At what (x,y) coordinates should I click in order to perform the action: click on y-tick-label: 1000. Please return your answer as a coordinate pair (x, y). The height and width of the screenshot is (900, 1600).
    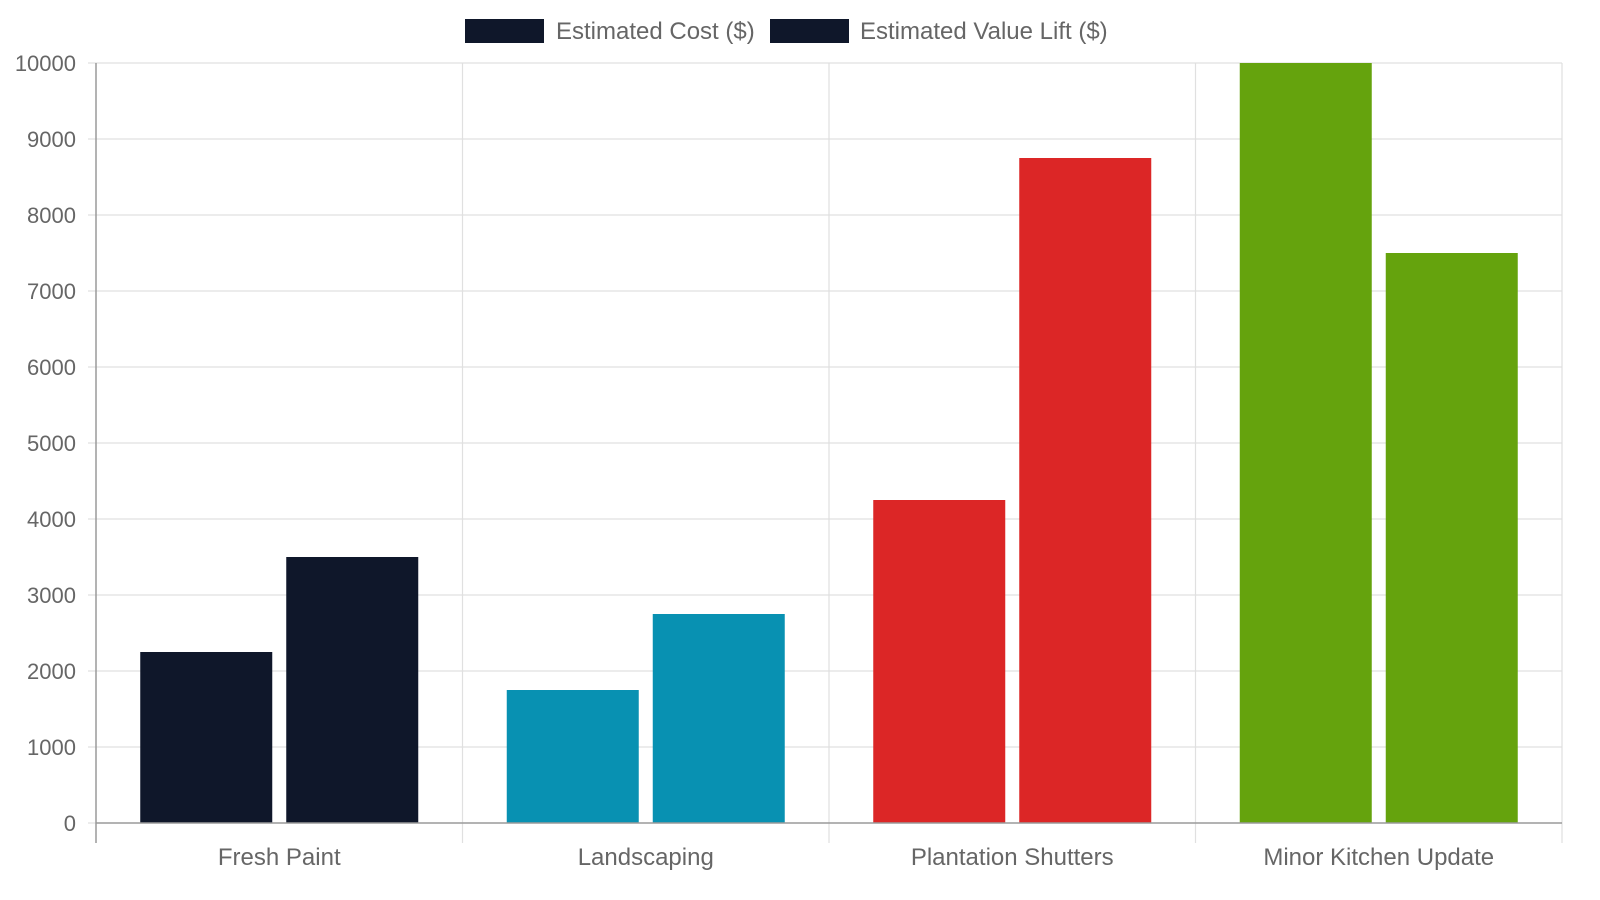
    Looking at the image, I should click on (51, 747).